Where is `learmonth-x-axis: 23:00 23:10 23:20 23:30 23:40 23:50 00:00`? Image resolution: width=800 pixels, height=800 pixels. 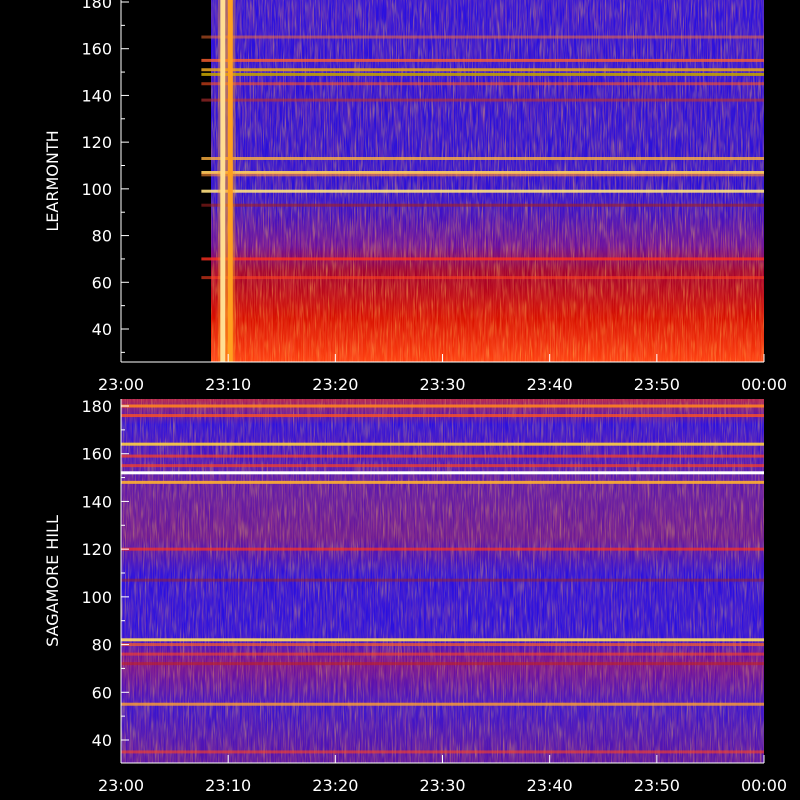
learmonth-x-axis: 23:00 23:10 23:20 23:30 23:40 23:50 00:00 is located at coordinates (442, 374).